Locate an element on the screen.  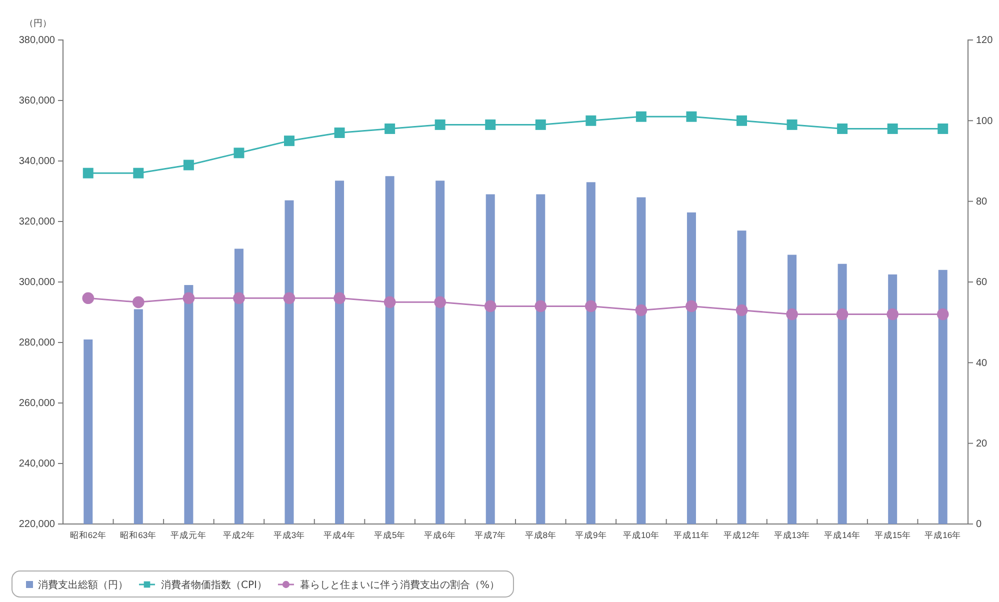
y-tick-label: 380,000 is located at coordinates (37, 40).